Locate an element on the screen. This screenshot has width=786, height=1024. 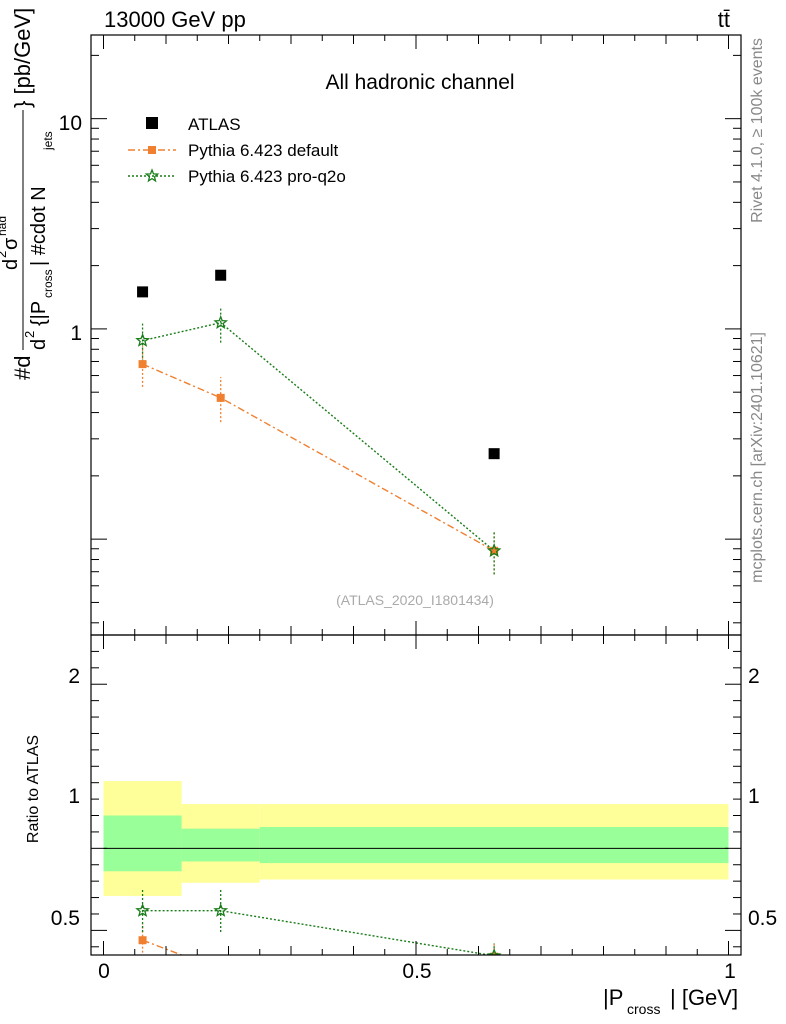
process-label: tt̄ is located at coordinates (724, 19).